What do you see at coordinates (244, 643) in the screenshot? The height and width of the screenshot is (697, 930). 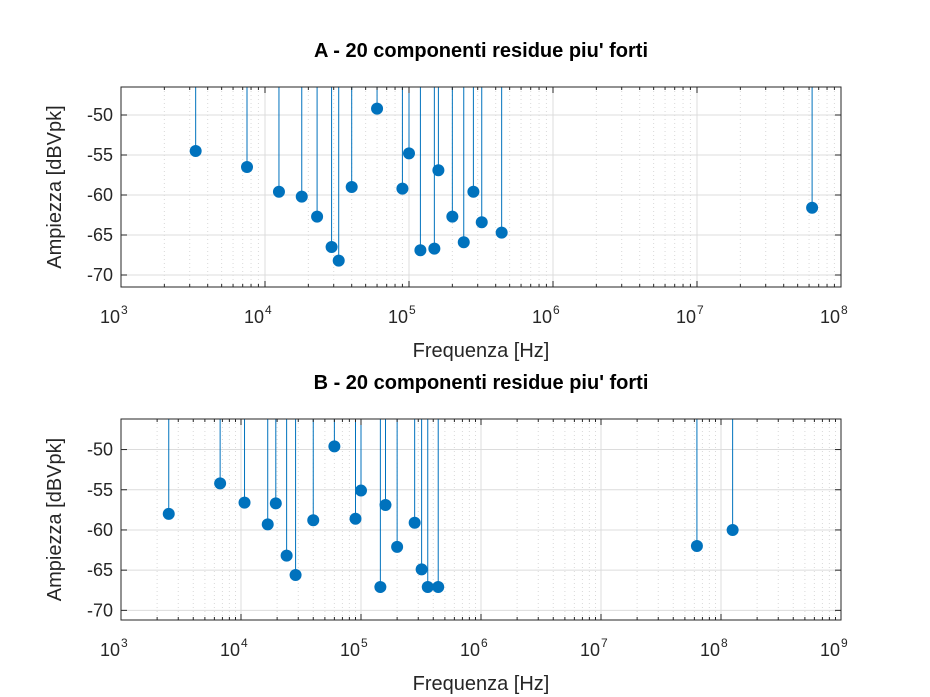 I see `x-tick-exponent: 4` at bounding box center [244, 643].